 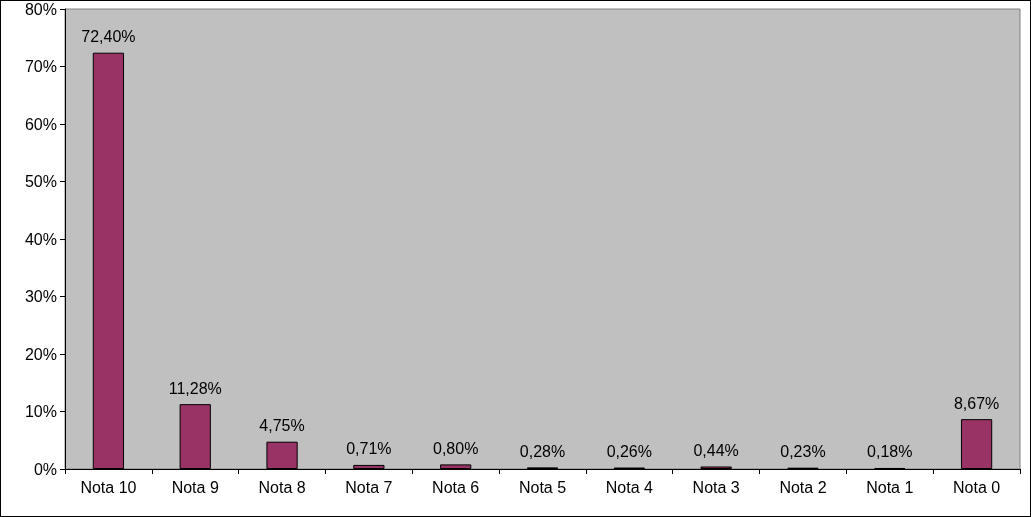 What do you see at coordinates (456, 487) in the screenshot?
I see `x-tick-label: Nota 6` at bounding box center [456, 487].